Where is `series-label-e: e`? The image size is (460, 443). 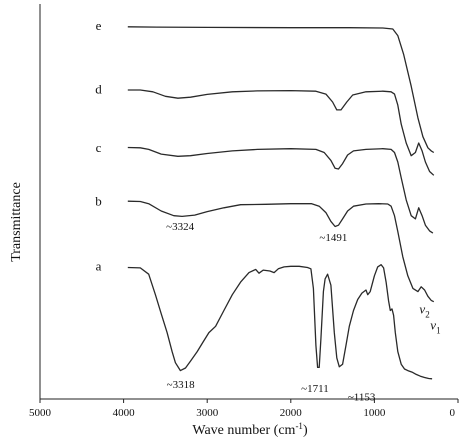
series-label-e: e is located at coordinates (99, 25).